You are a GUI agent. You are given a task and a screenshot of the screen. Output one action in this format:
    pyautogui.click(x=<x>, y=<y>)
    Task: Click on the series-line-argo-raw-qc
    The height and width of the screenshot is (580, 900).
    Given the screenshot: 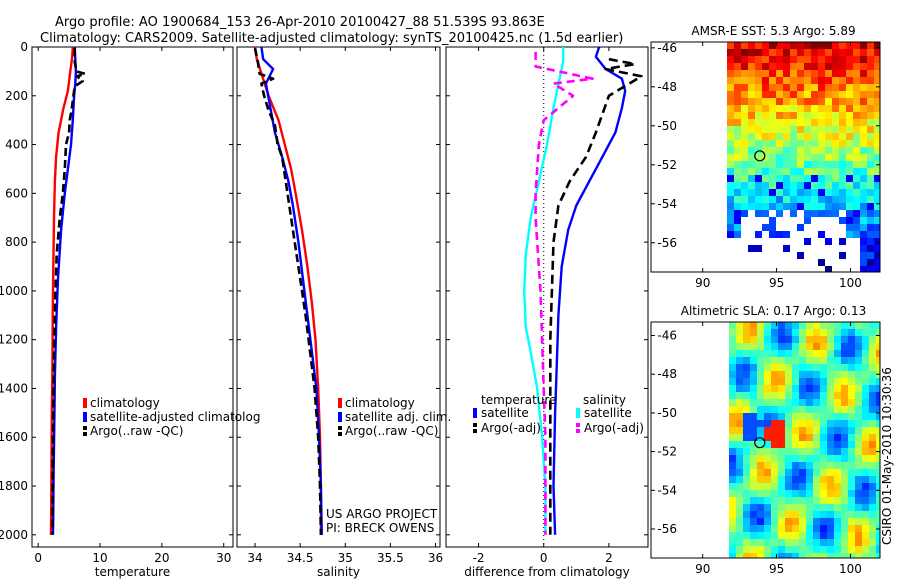 What is the action you would take?
    pyautogui.click(x=69, y=291)
    